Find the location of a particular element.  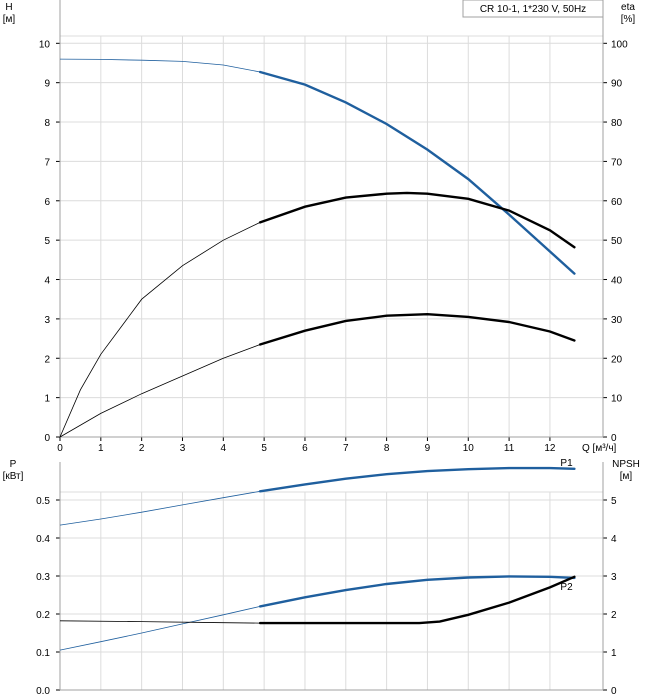

chart-title-box is located at coordinates (533, 9).